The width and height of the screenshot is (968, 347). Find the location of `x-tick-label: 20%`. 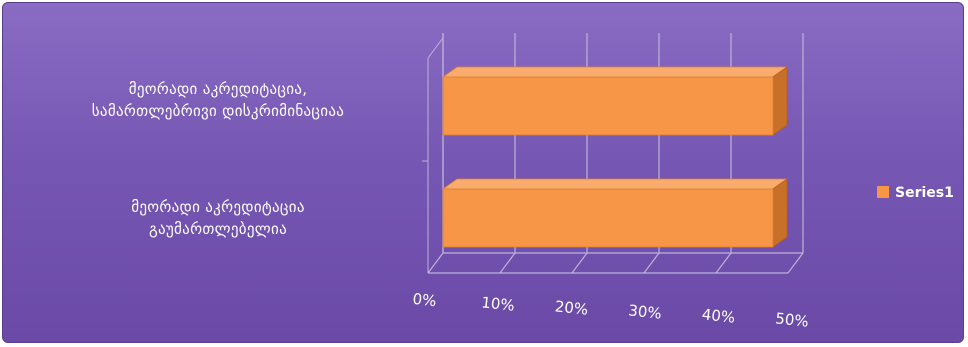

x-tick-label: 20% is located at coordinates (571, 307).